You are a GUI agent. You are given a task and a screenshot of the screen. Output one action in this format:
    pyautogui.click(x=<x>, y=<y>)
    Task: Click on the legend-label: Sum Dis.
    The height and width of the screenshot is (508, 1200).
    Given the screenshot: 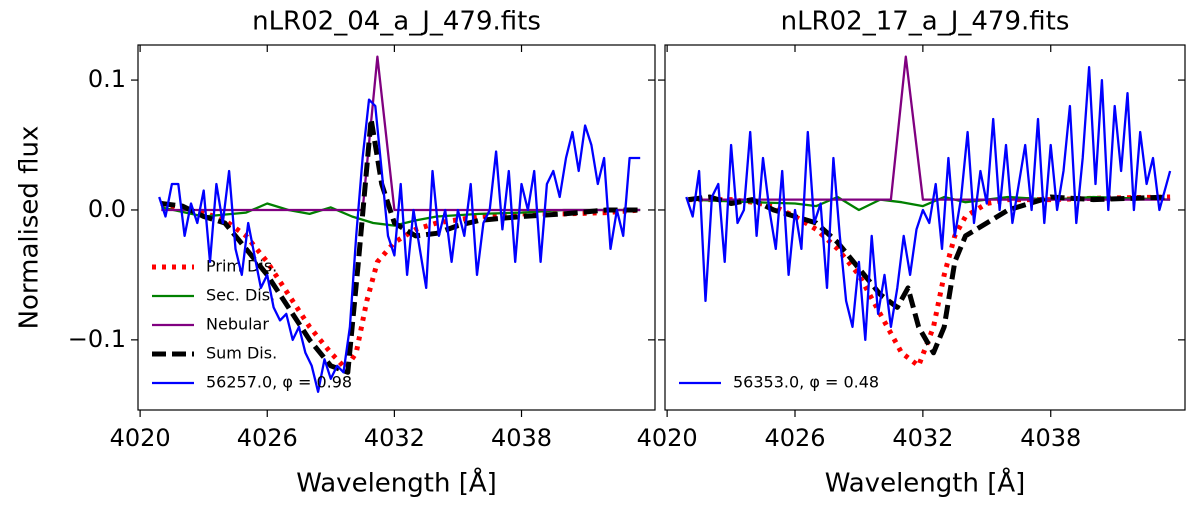 What is the action you would take?
    pyautogui.click(x=241, y=353)
    